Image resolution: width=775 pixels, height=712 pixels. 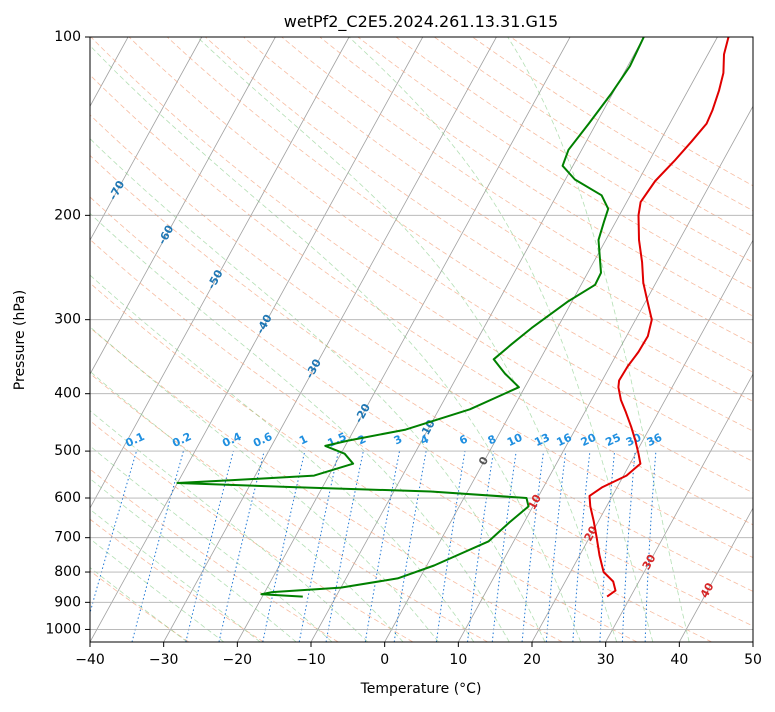 I want to click on y-axis-label: Pressure (hPa), so click(x=20, y=340).